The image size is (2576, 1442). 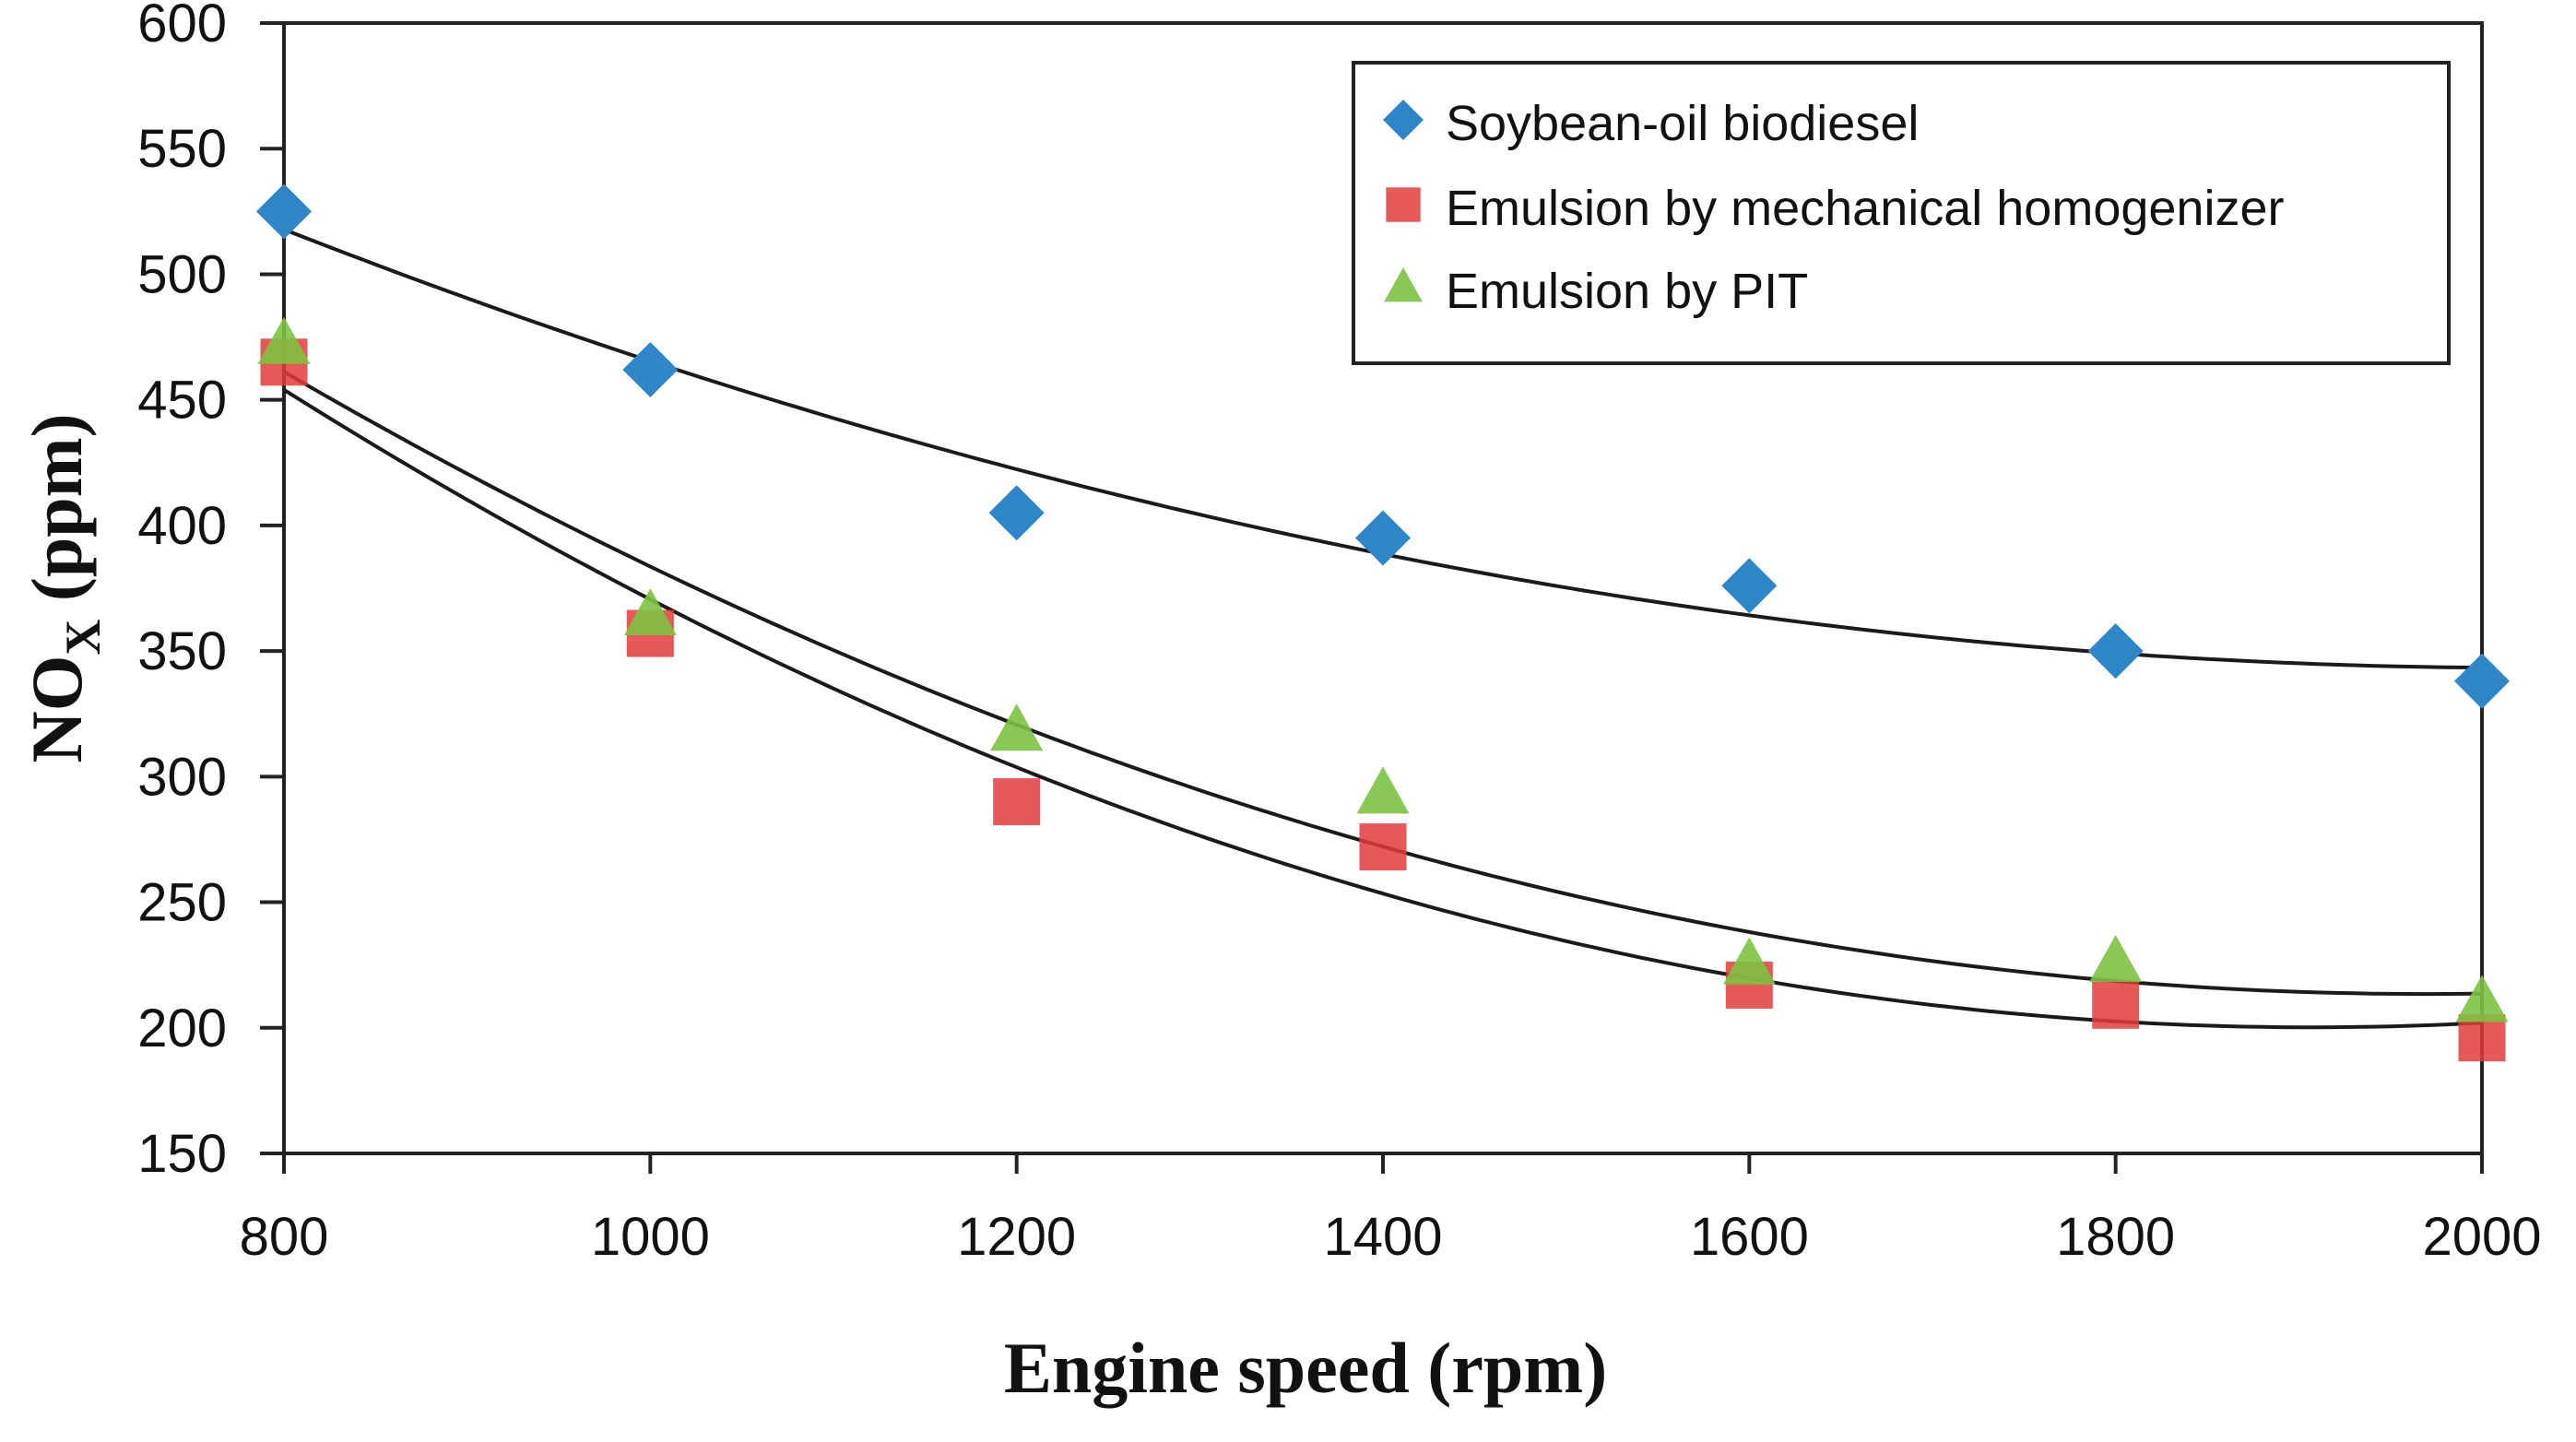 What do you see at coordinates (1749, 1237) in the screenshot?
I see `x-tick-label: 1600` at bounding box center [1749, 1237].